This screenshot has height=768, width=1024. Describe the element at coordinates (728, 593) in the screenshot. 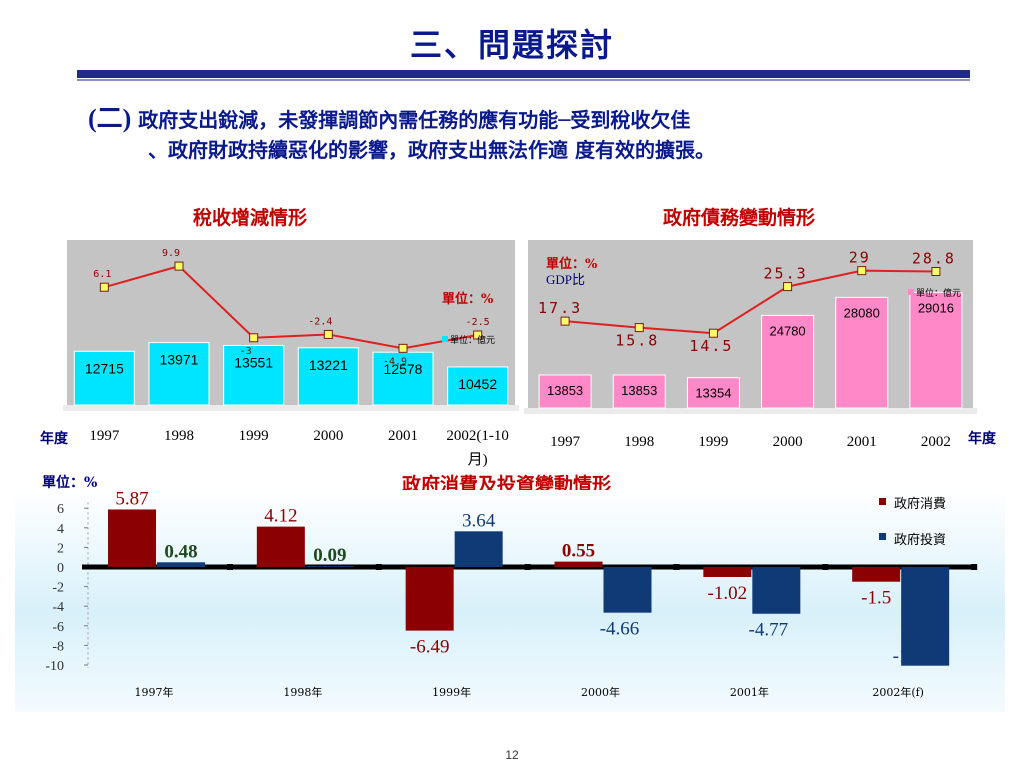

I see `spend-consumption-label: -1.02` at that location.